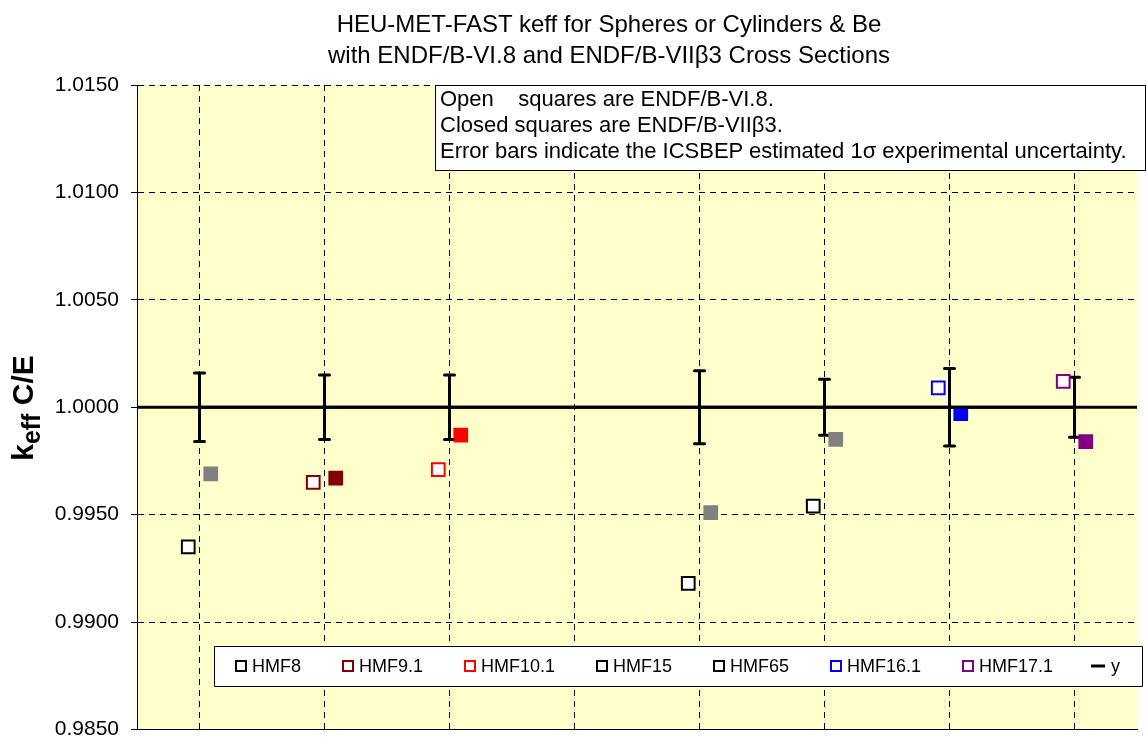  I want to click on y-tick-label: 0.9850, so click(86, 728).